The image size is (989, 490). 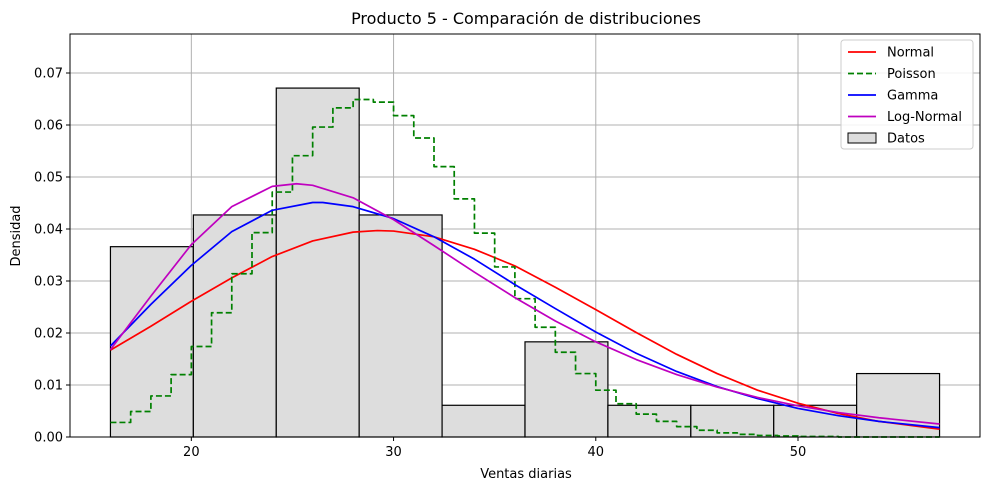 What do you see at coordinates (912, 96) in the screenshot?
I see `legend-label: Gamma` at bounding box center [912, 96].